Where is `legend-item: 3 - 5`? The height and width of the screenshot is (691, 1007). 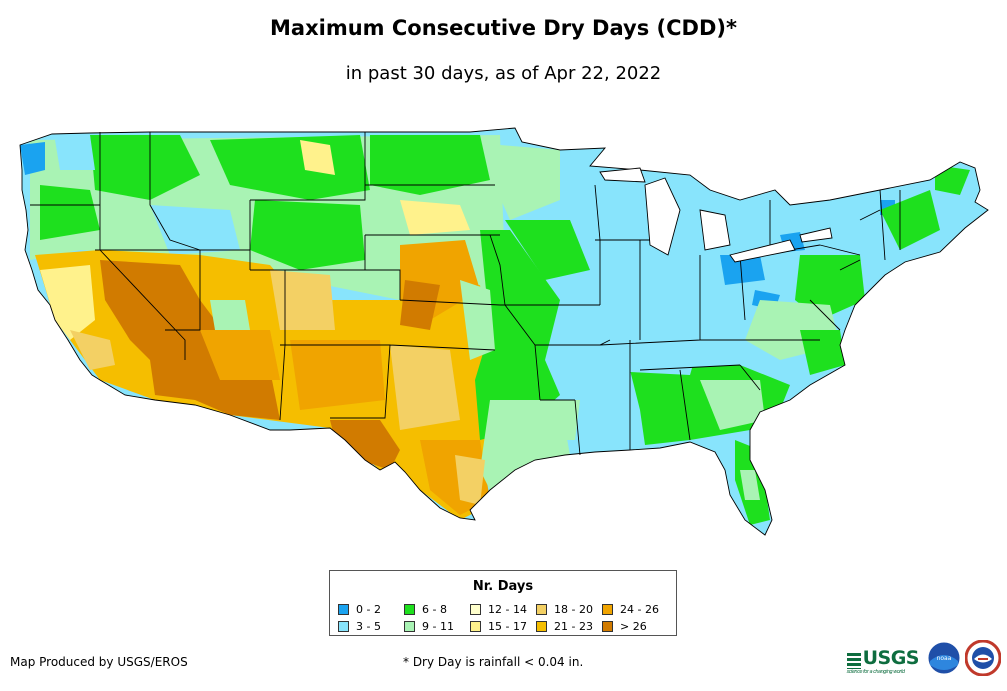 legend-item: 3 - 5 is located at coordinates (371, 626).